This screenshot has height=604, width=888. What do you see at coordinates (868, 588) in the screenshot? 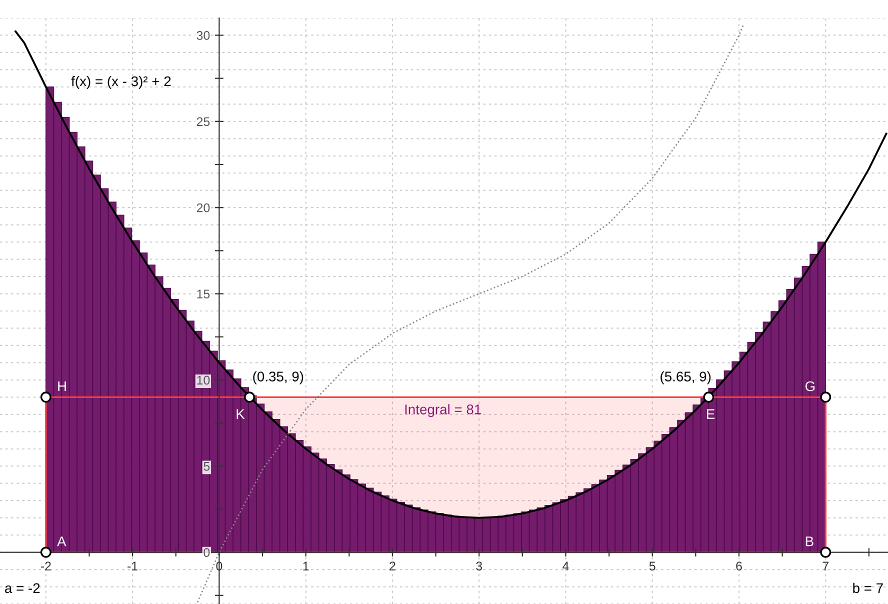
I see `annotation: b = 7` at bounding box center [868, 588].